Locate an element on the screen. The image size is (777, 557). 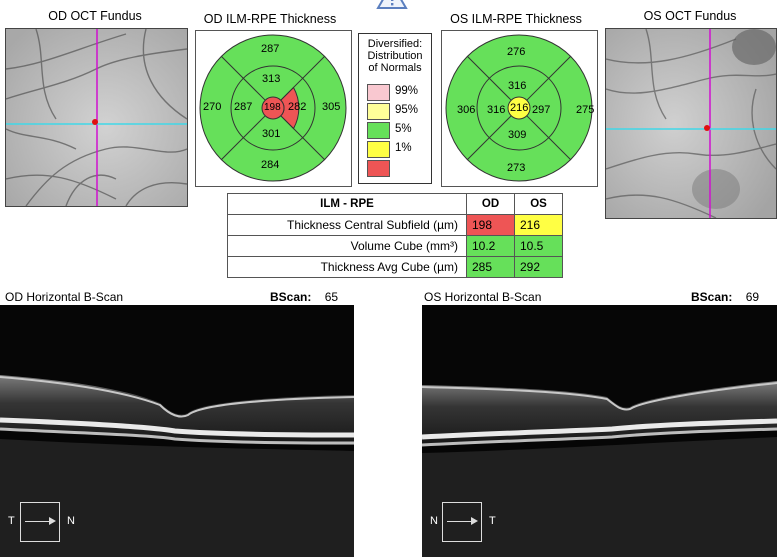
od-thickness-map: 287 270 305 284 313 287 282 301 198 is located at coordinates (273, 108).